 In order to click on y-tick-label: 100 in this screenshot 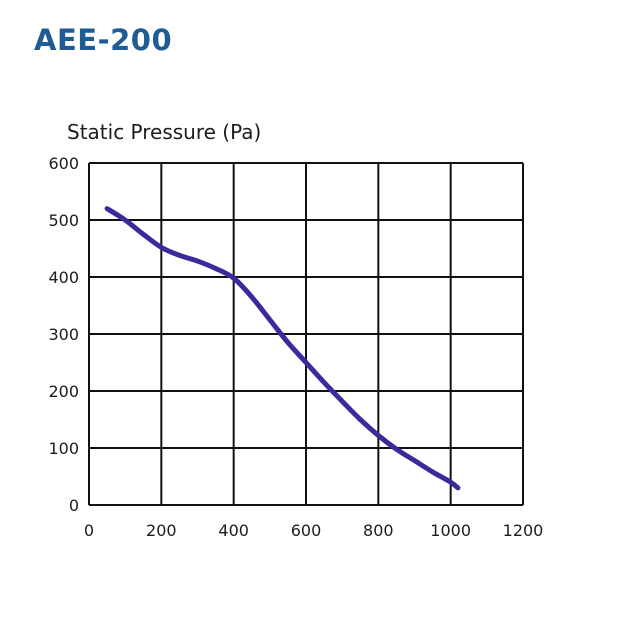, I will do `click(63, 448)`.